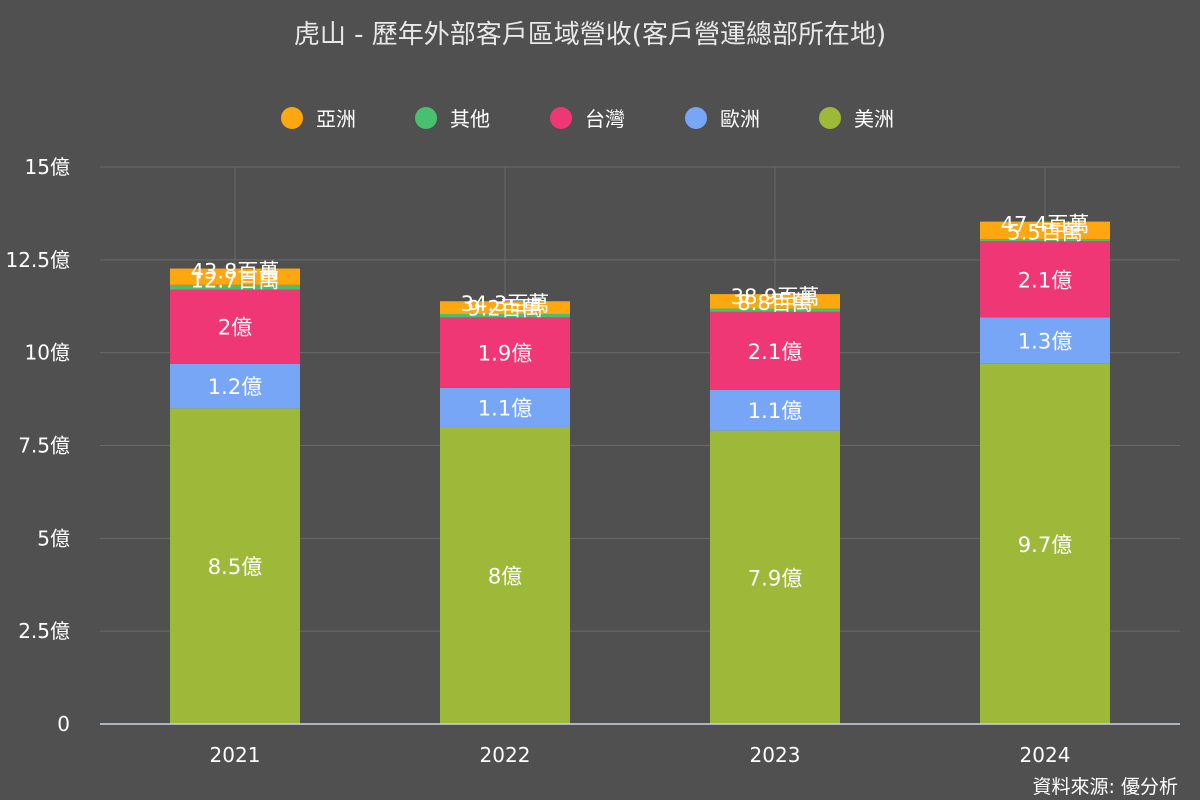 The width and height of the screenshot is (1200, 800). I want to click on data-label: 5.5百萬, so click(1044, 232).